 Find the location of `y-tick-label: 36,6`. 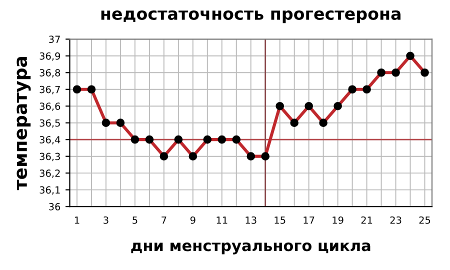

y-tick-label: 36,6 is located at coordinates (50, 106).